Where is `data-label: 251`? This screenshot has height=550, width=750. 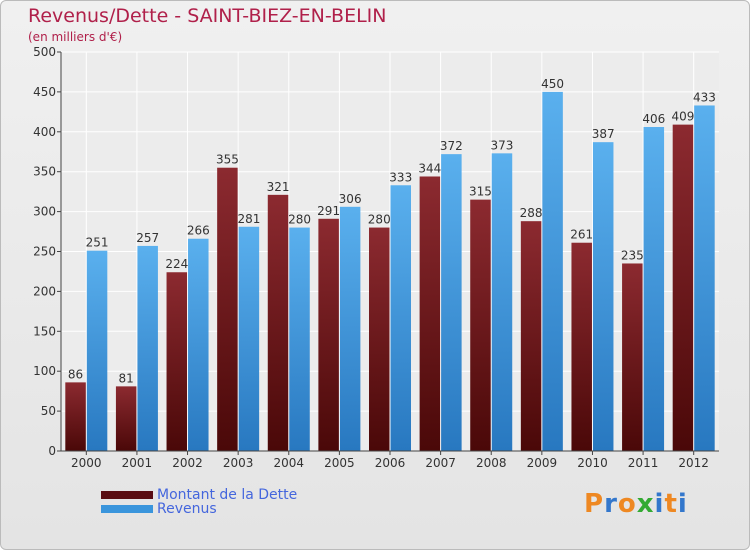
data-label: 251 is located at coordinates (97, 243).